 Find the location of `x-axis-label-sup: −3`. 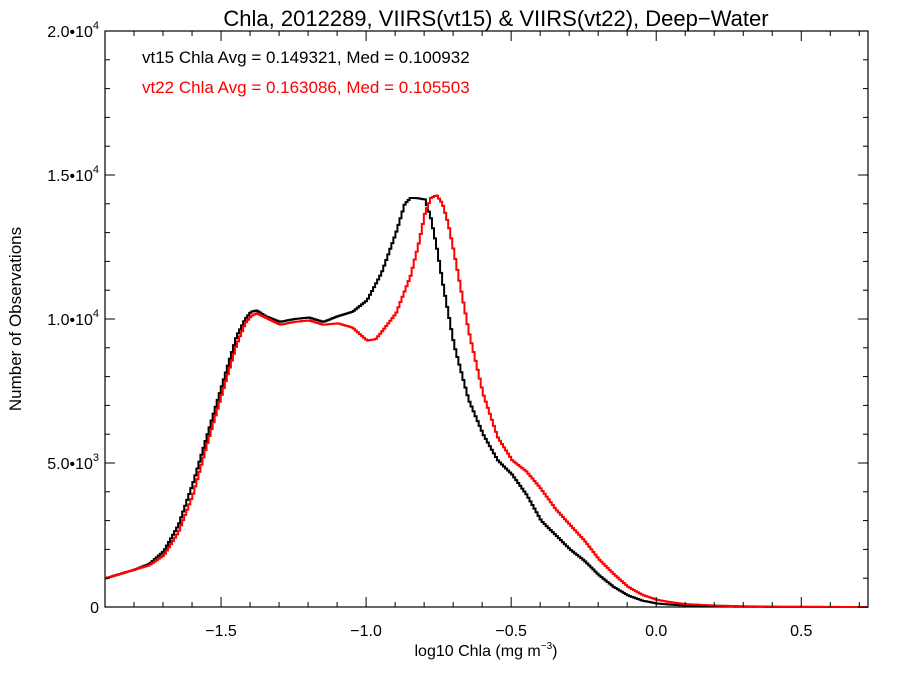

x-axis-label-sup: −3 is located at coordinates (547, 646).